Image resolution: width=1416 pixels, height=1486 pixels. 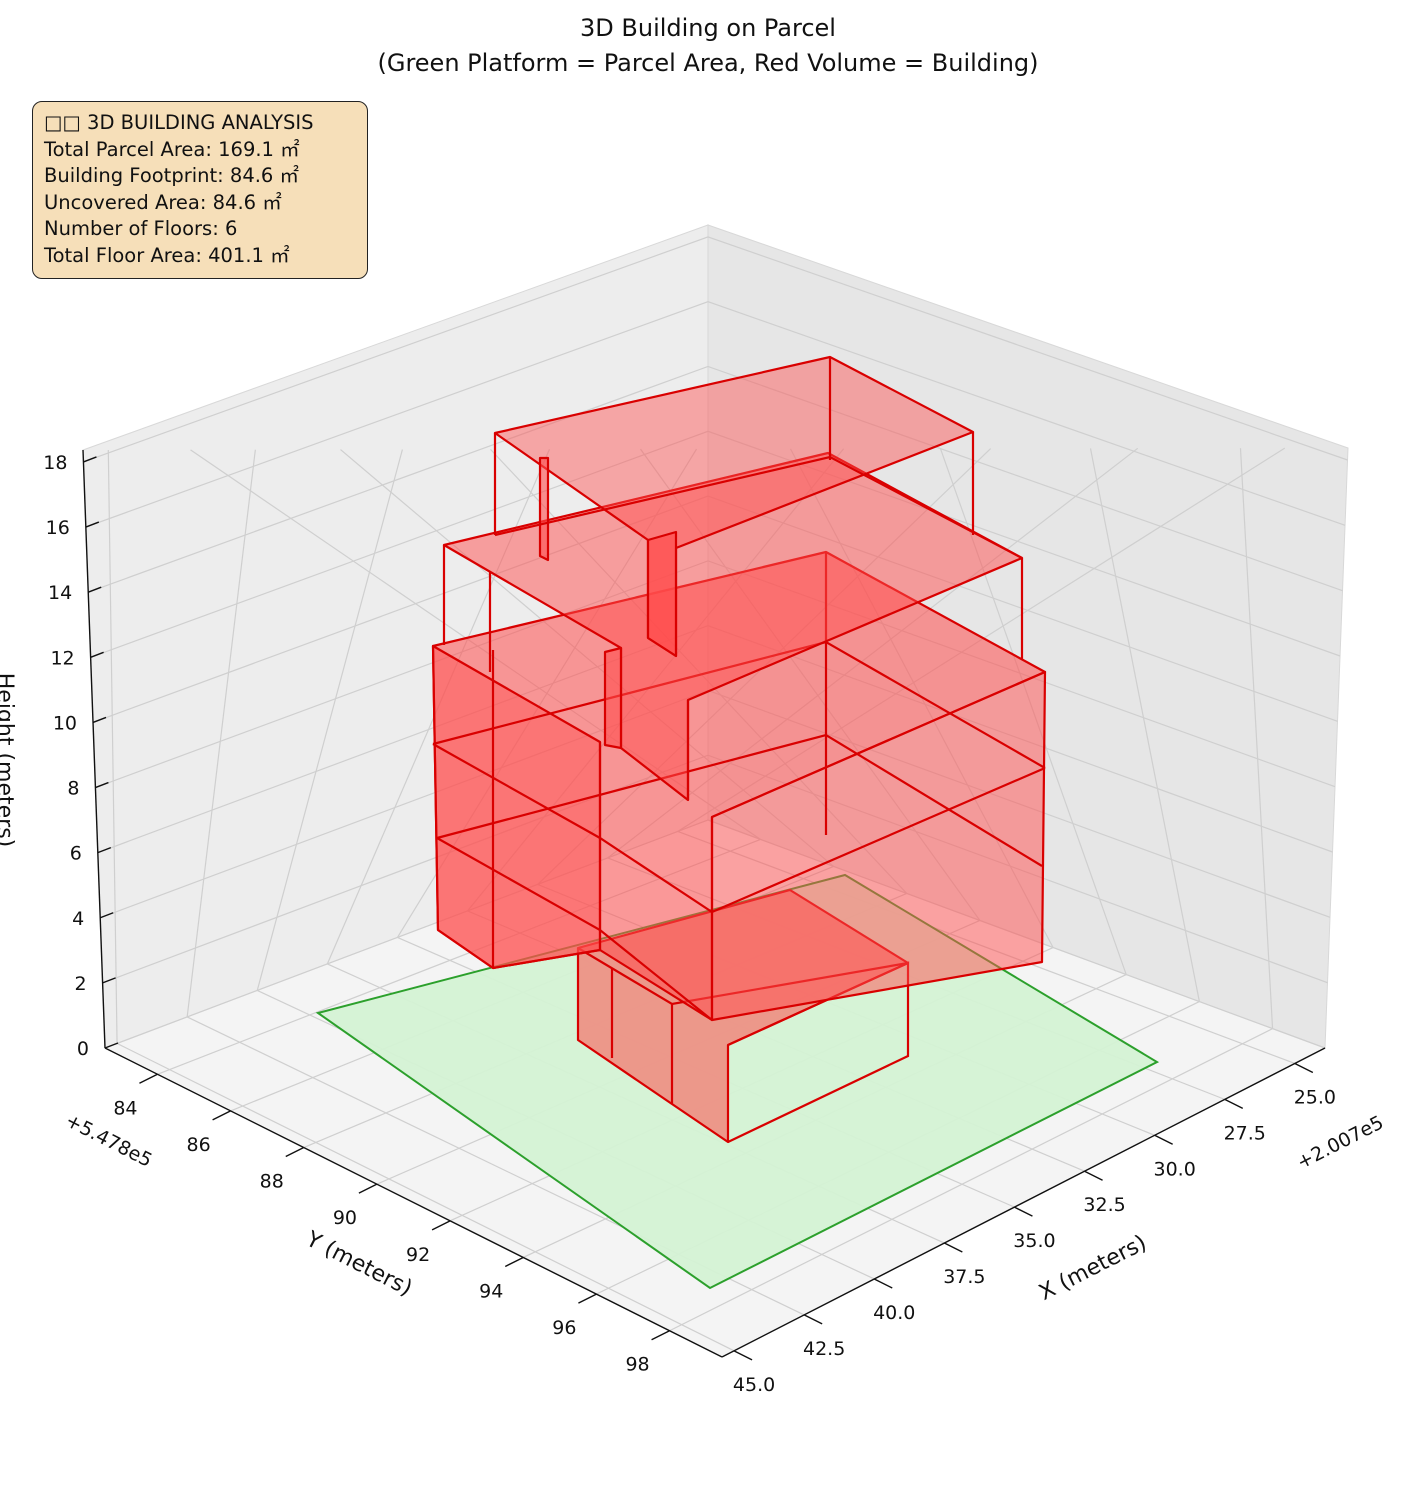 What do you see at coordinates (544, 509) in the screenshot?
I see `building-top-notch` at bounding box center [544, 509].